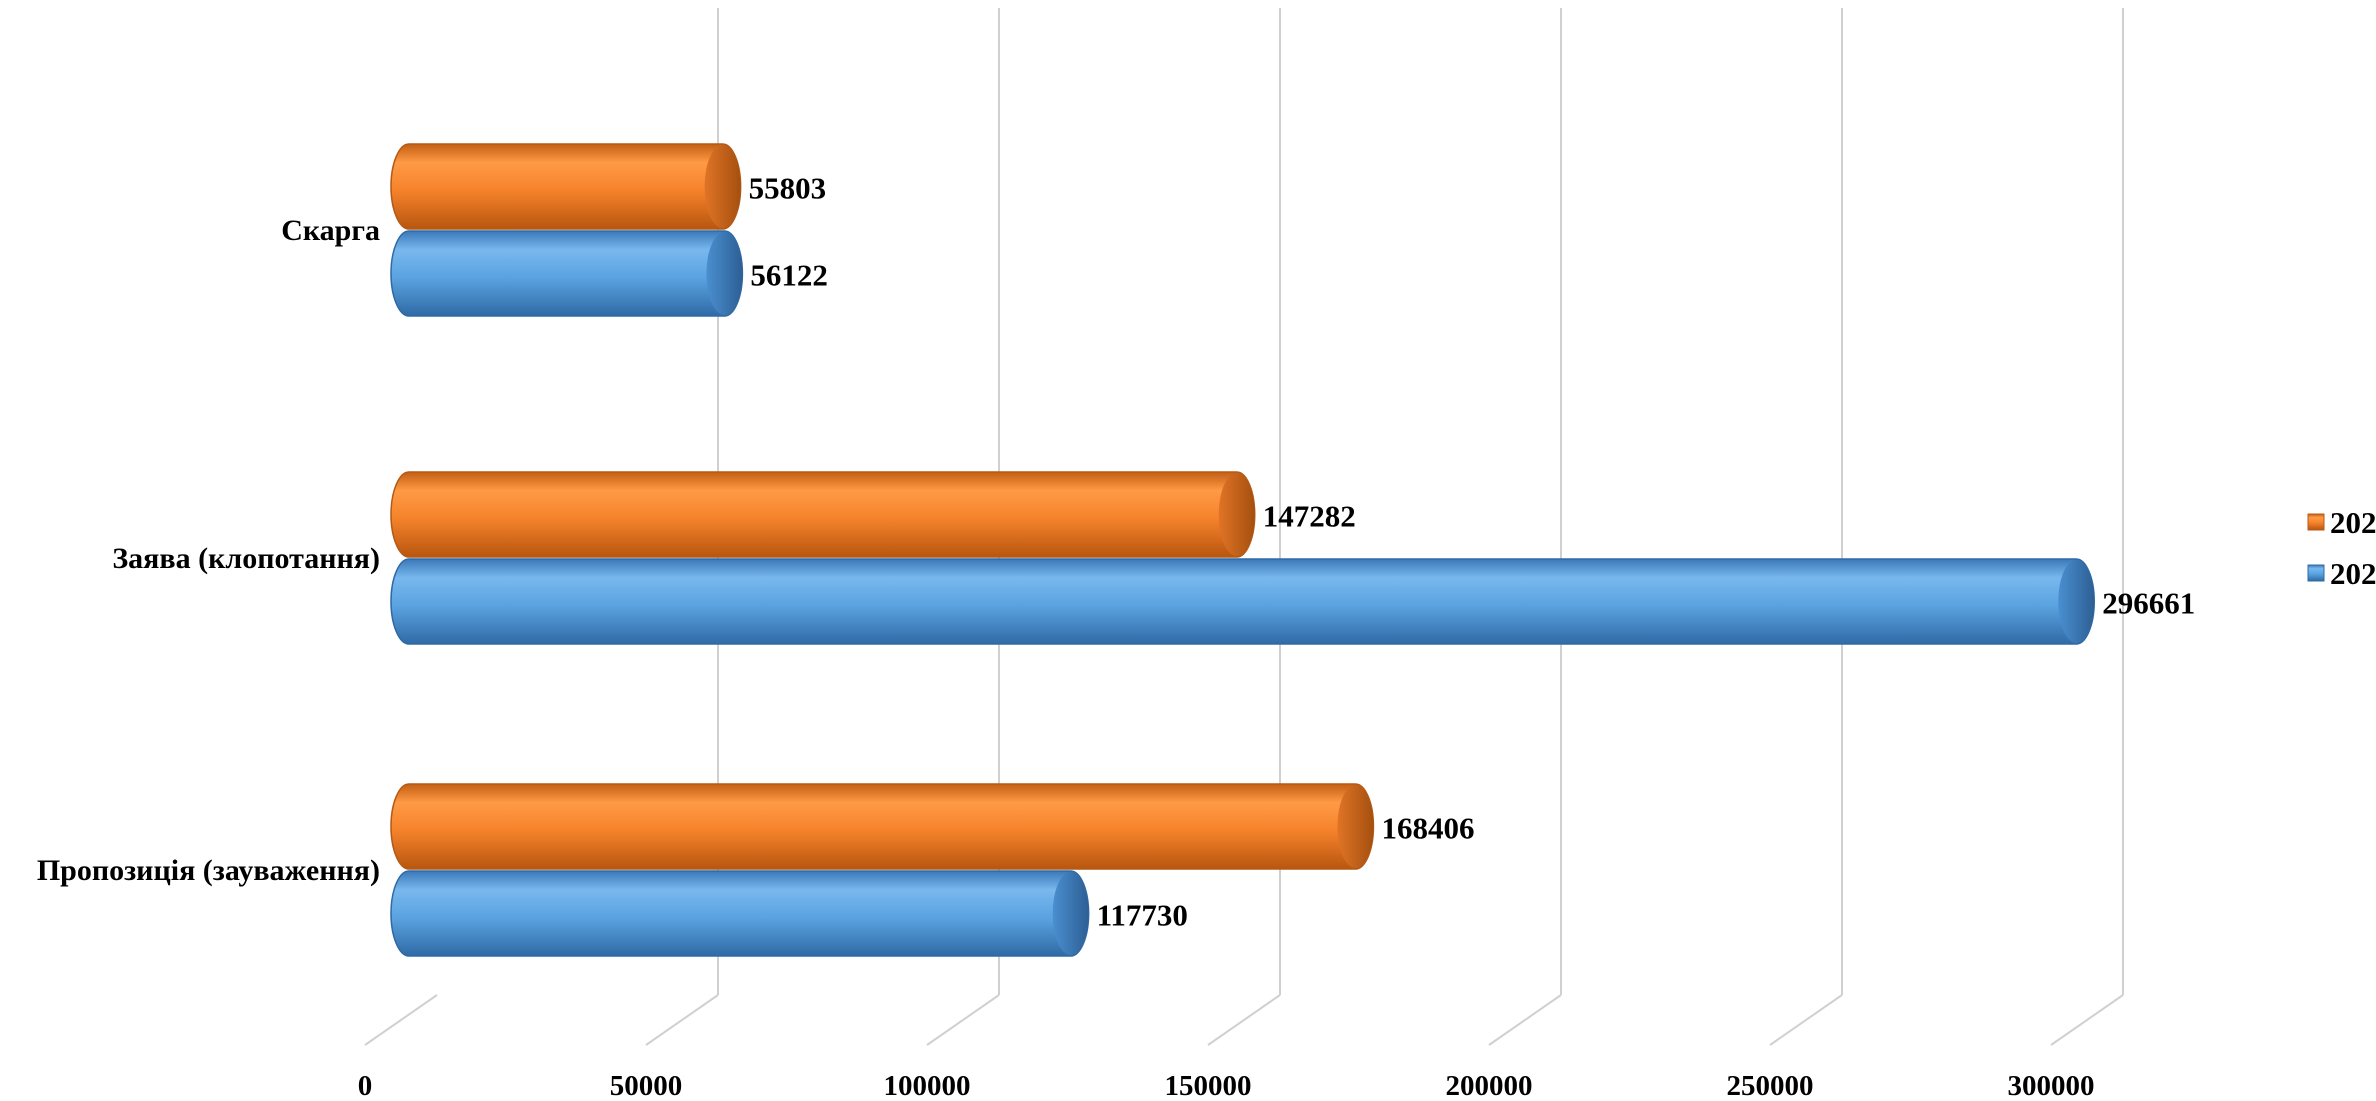  I want to click on data-label: 147282, so click(1309, 516).